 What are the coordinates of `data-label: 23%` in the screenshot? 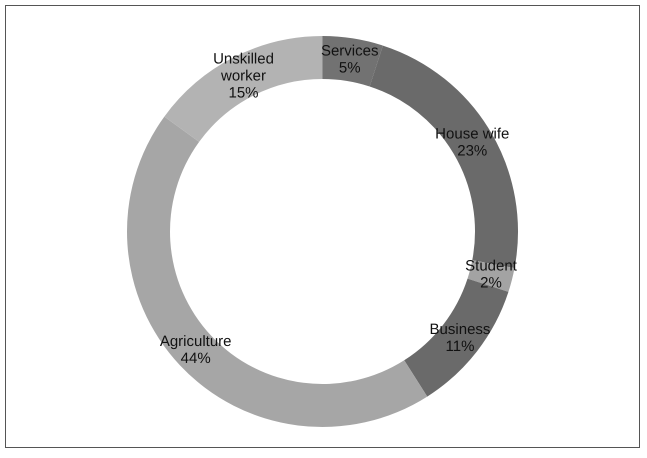 It's located at (472, 151).